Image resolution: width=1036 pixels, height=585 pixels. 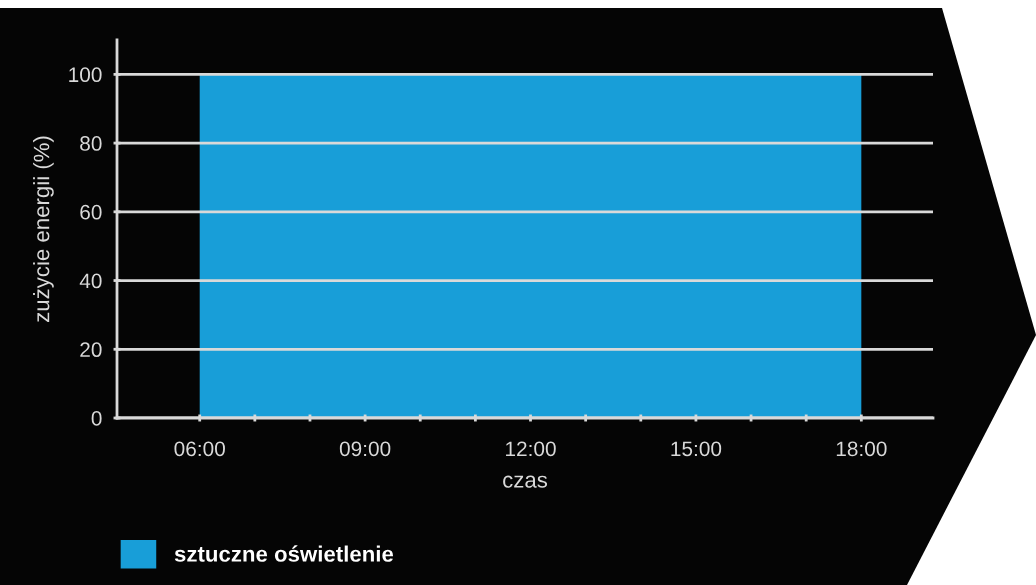 What do you see at coordinates (531, 449) in the screenshot?
I see `x-tick-label: 12:00` at bounding box center [531, 449].